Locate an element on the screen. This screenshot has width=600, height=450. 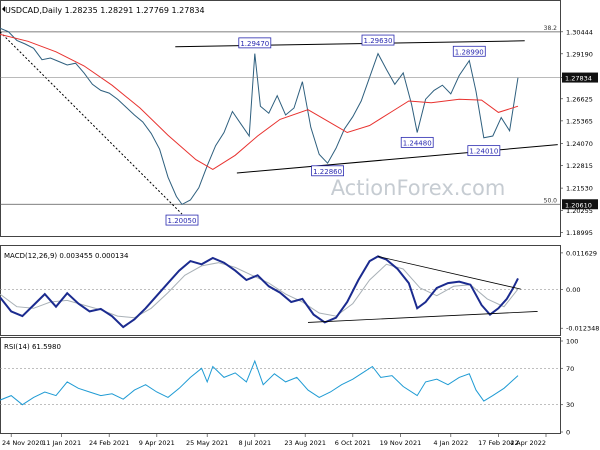
annotation-label-6: 1.20050 is located at coordinates (182, 221).